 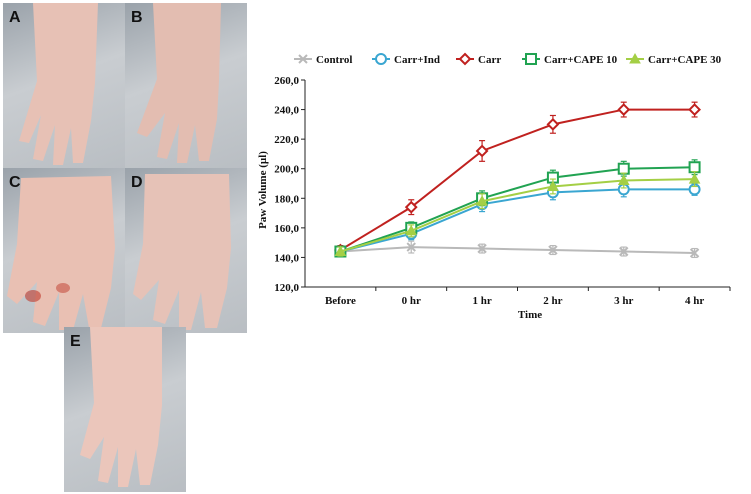 What do you see at coordinates (286, 170) in the screenshot?
I see `y-tick-label: 200,0` at bounding box center [286, 170].